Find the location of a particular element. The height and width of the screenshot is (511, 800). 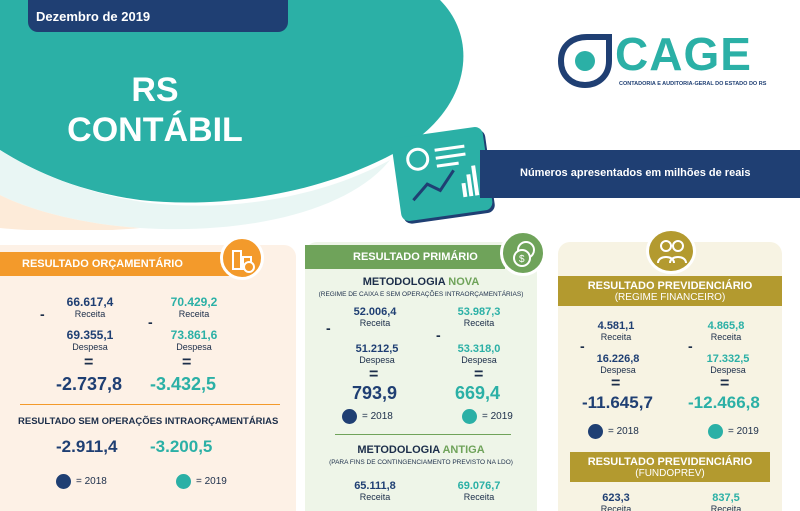

nova-2019-receita: 53.987,3 Receita is located at coordinates (479, 317).